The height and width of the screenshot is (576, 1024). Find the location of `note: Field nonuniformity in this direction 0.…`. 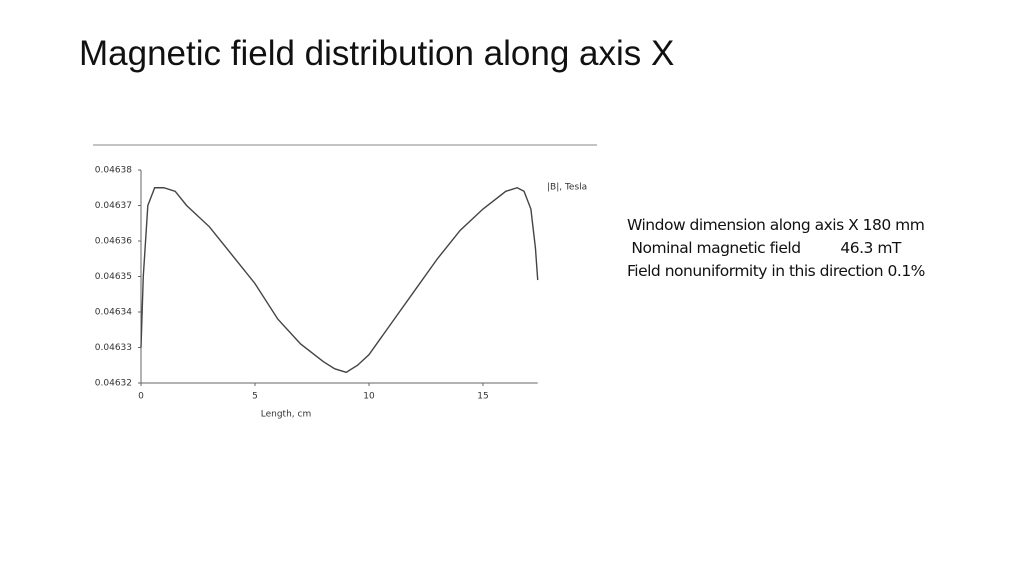

note: Field nonuniformity in this direction 0.… is located at coordinates (776, 271).